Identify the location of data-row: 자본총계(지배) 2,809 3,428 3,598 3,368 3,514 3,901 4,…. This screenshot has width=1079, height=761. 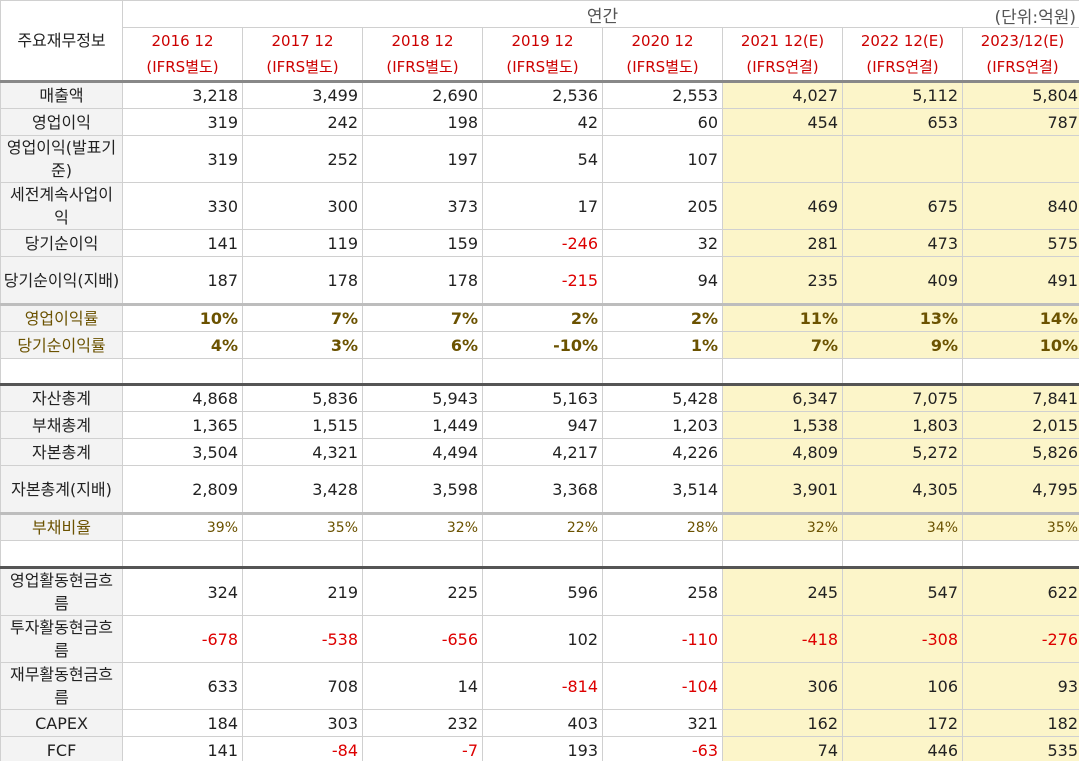
(539, 489).